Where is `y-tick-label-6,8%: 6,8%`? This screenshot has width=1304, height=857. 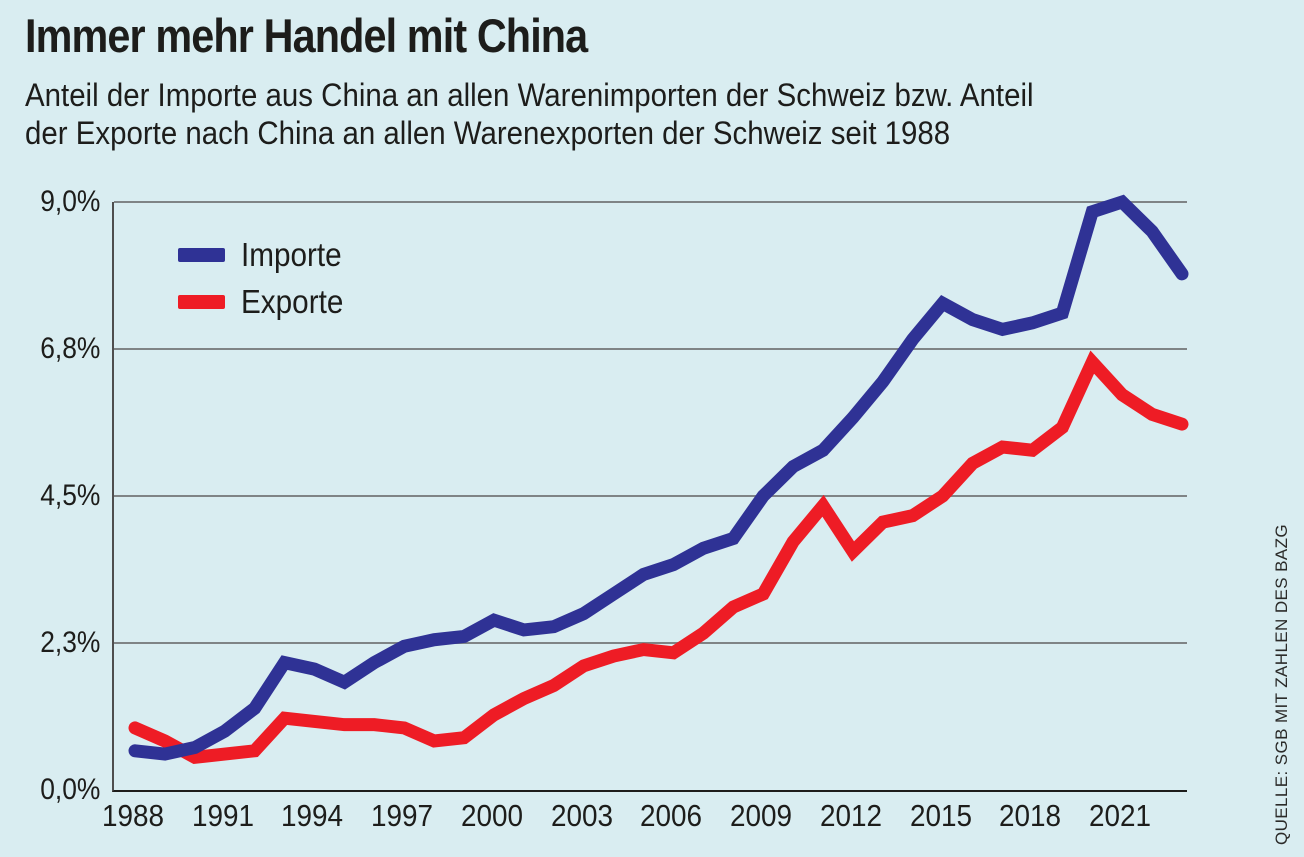 y-tick-label-6,8%: 6,8% is located at coordinates (50, 349).